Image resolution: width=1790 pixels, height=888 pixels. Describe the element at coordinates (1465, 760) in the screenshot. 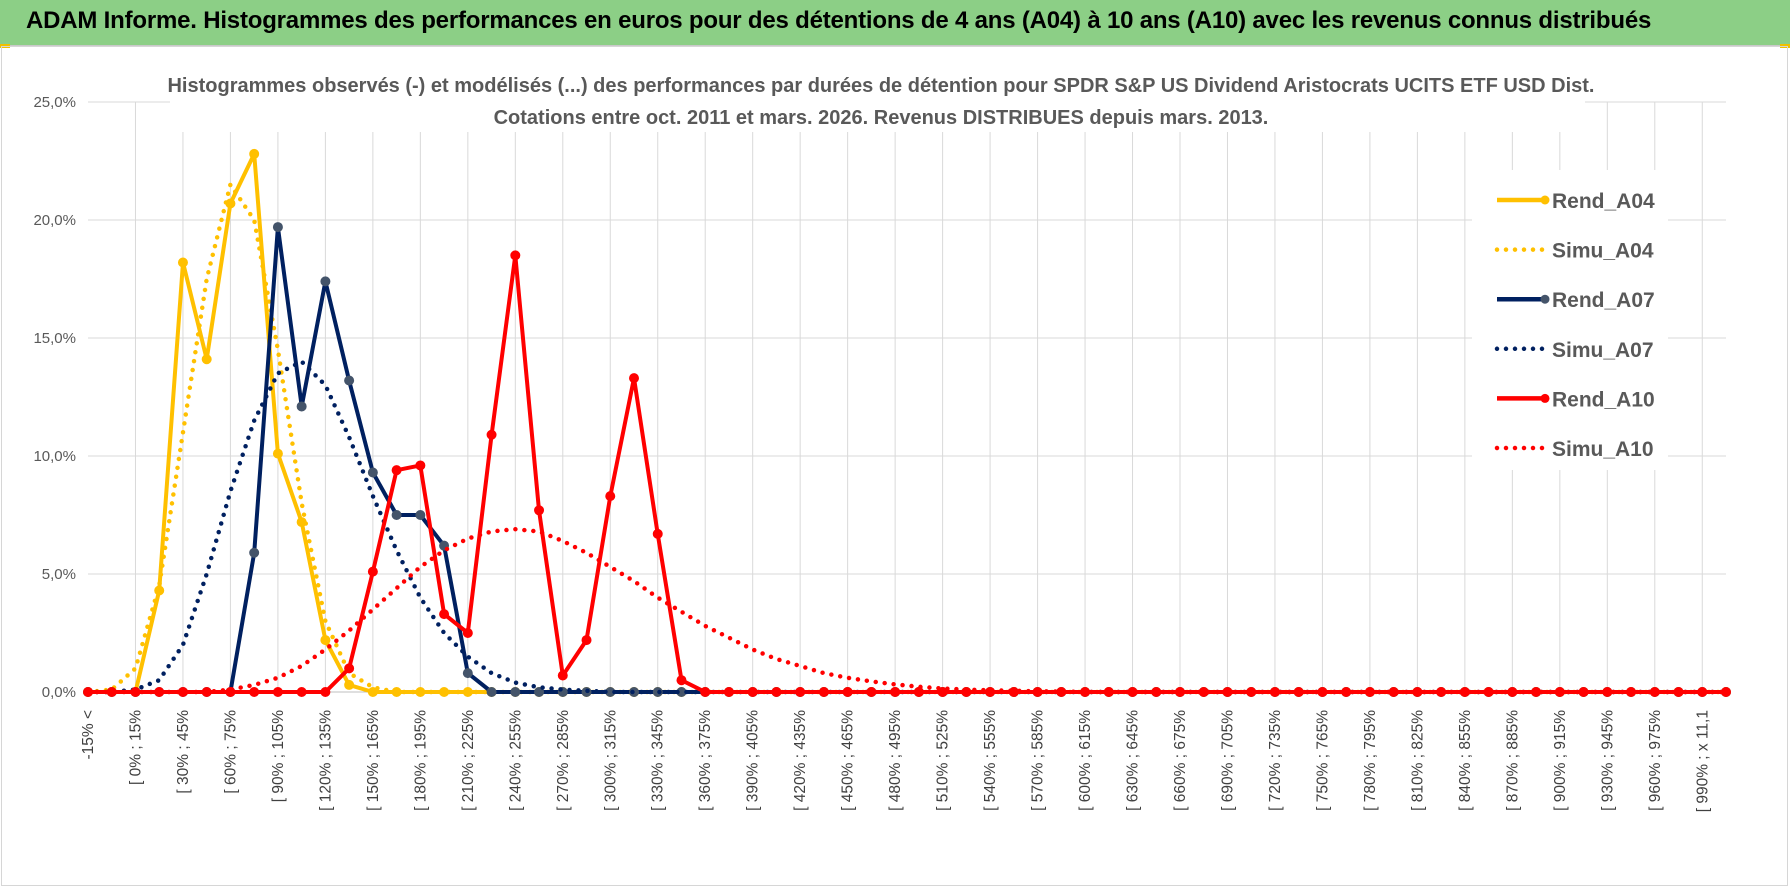

I see `x-tick-label: [ 840% ; 855%` at that location.